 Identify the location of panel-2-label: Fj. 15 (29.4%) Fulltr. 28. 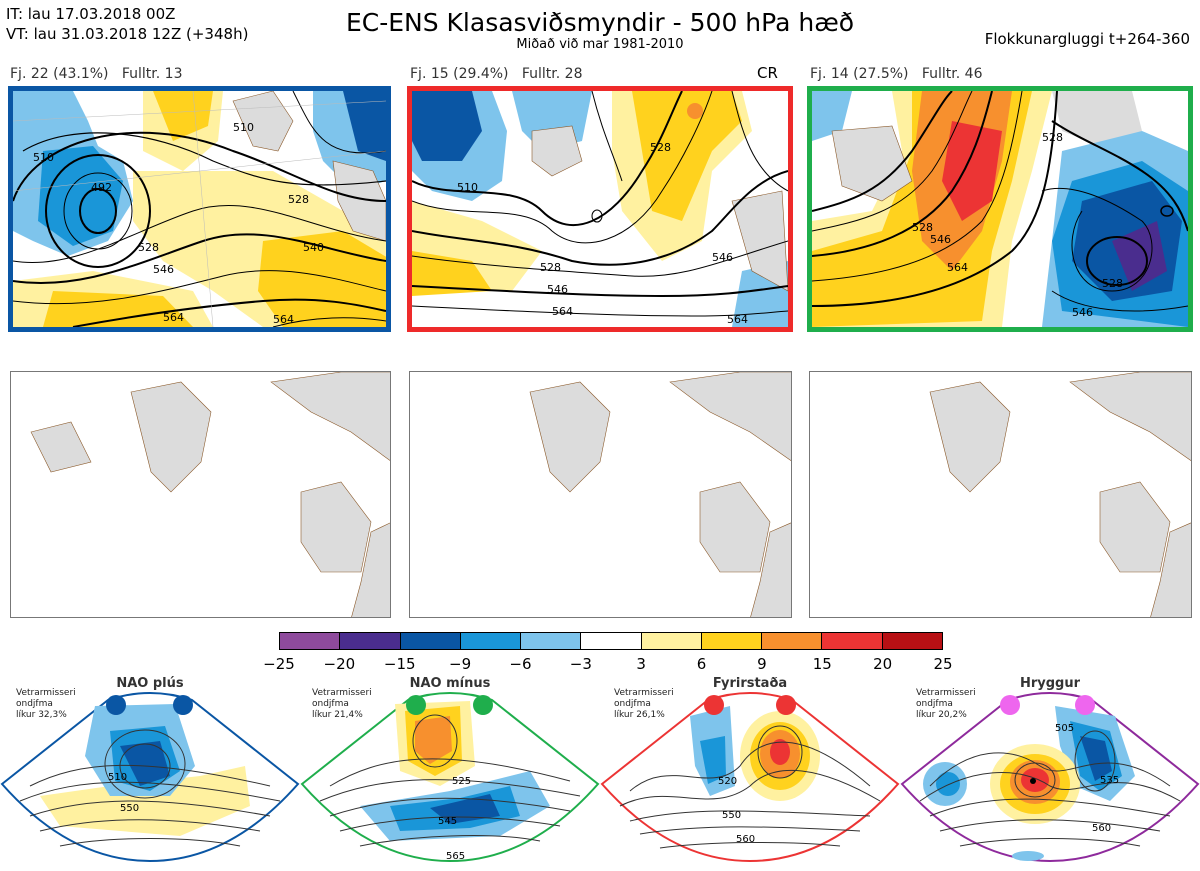
(496, 74).